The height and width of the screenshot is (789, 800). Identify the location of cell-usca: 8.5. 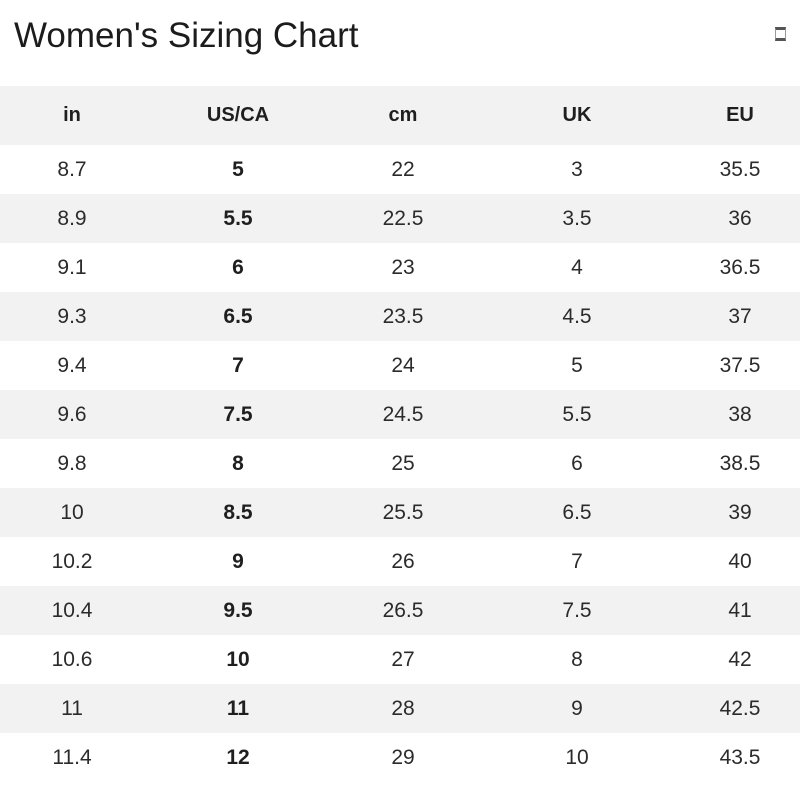
(238, 512).